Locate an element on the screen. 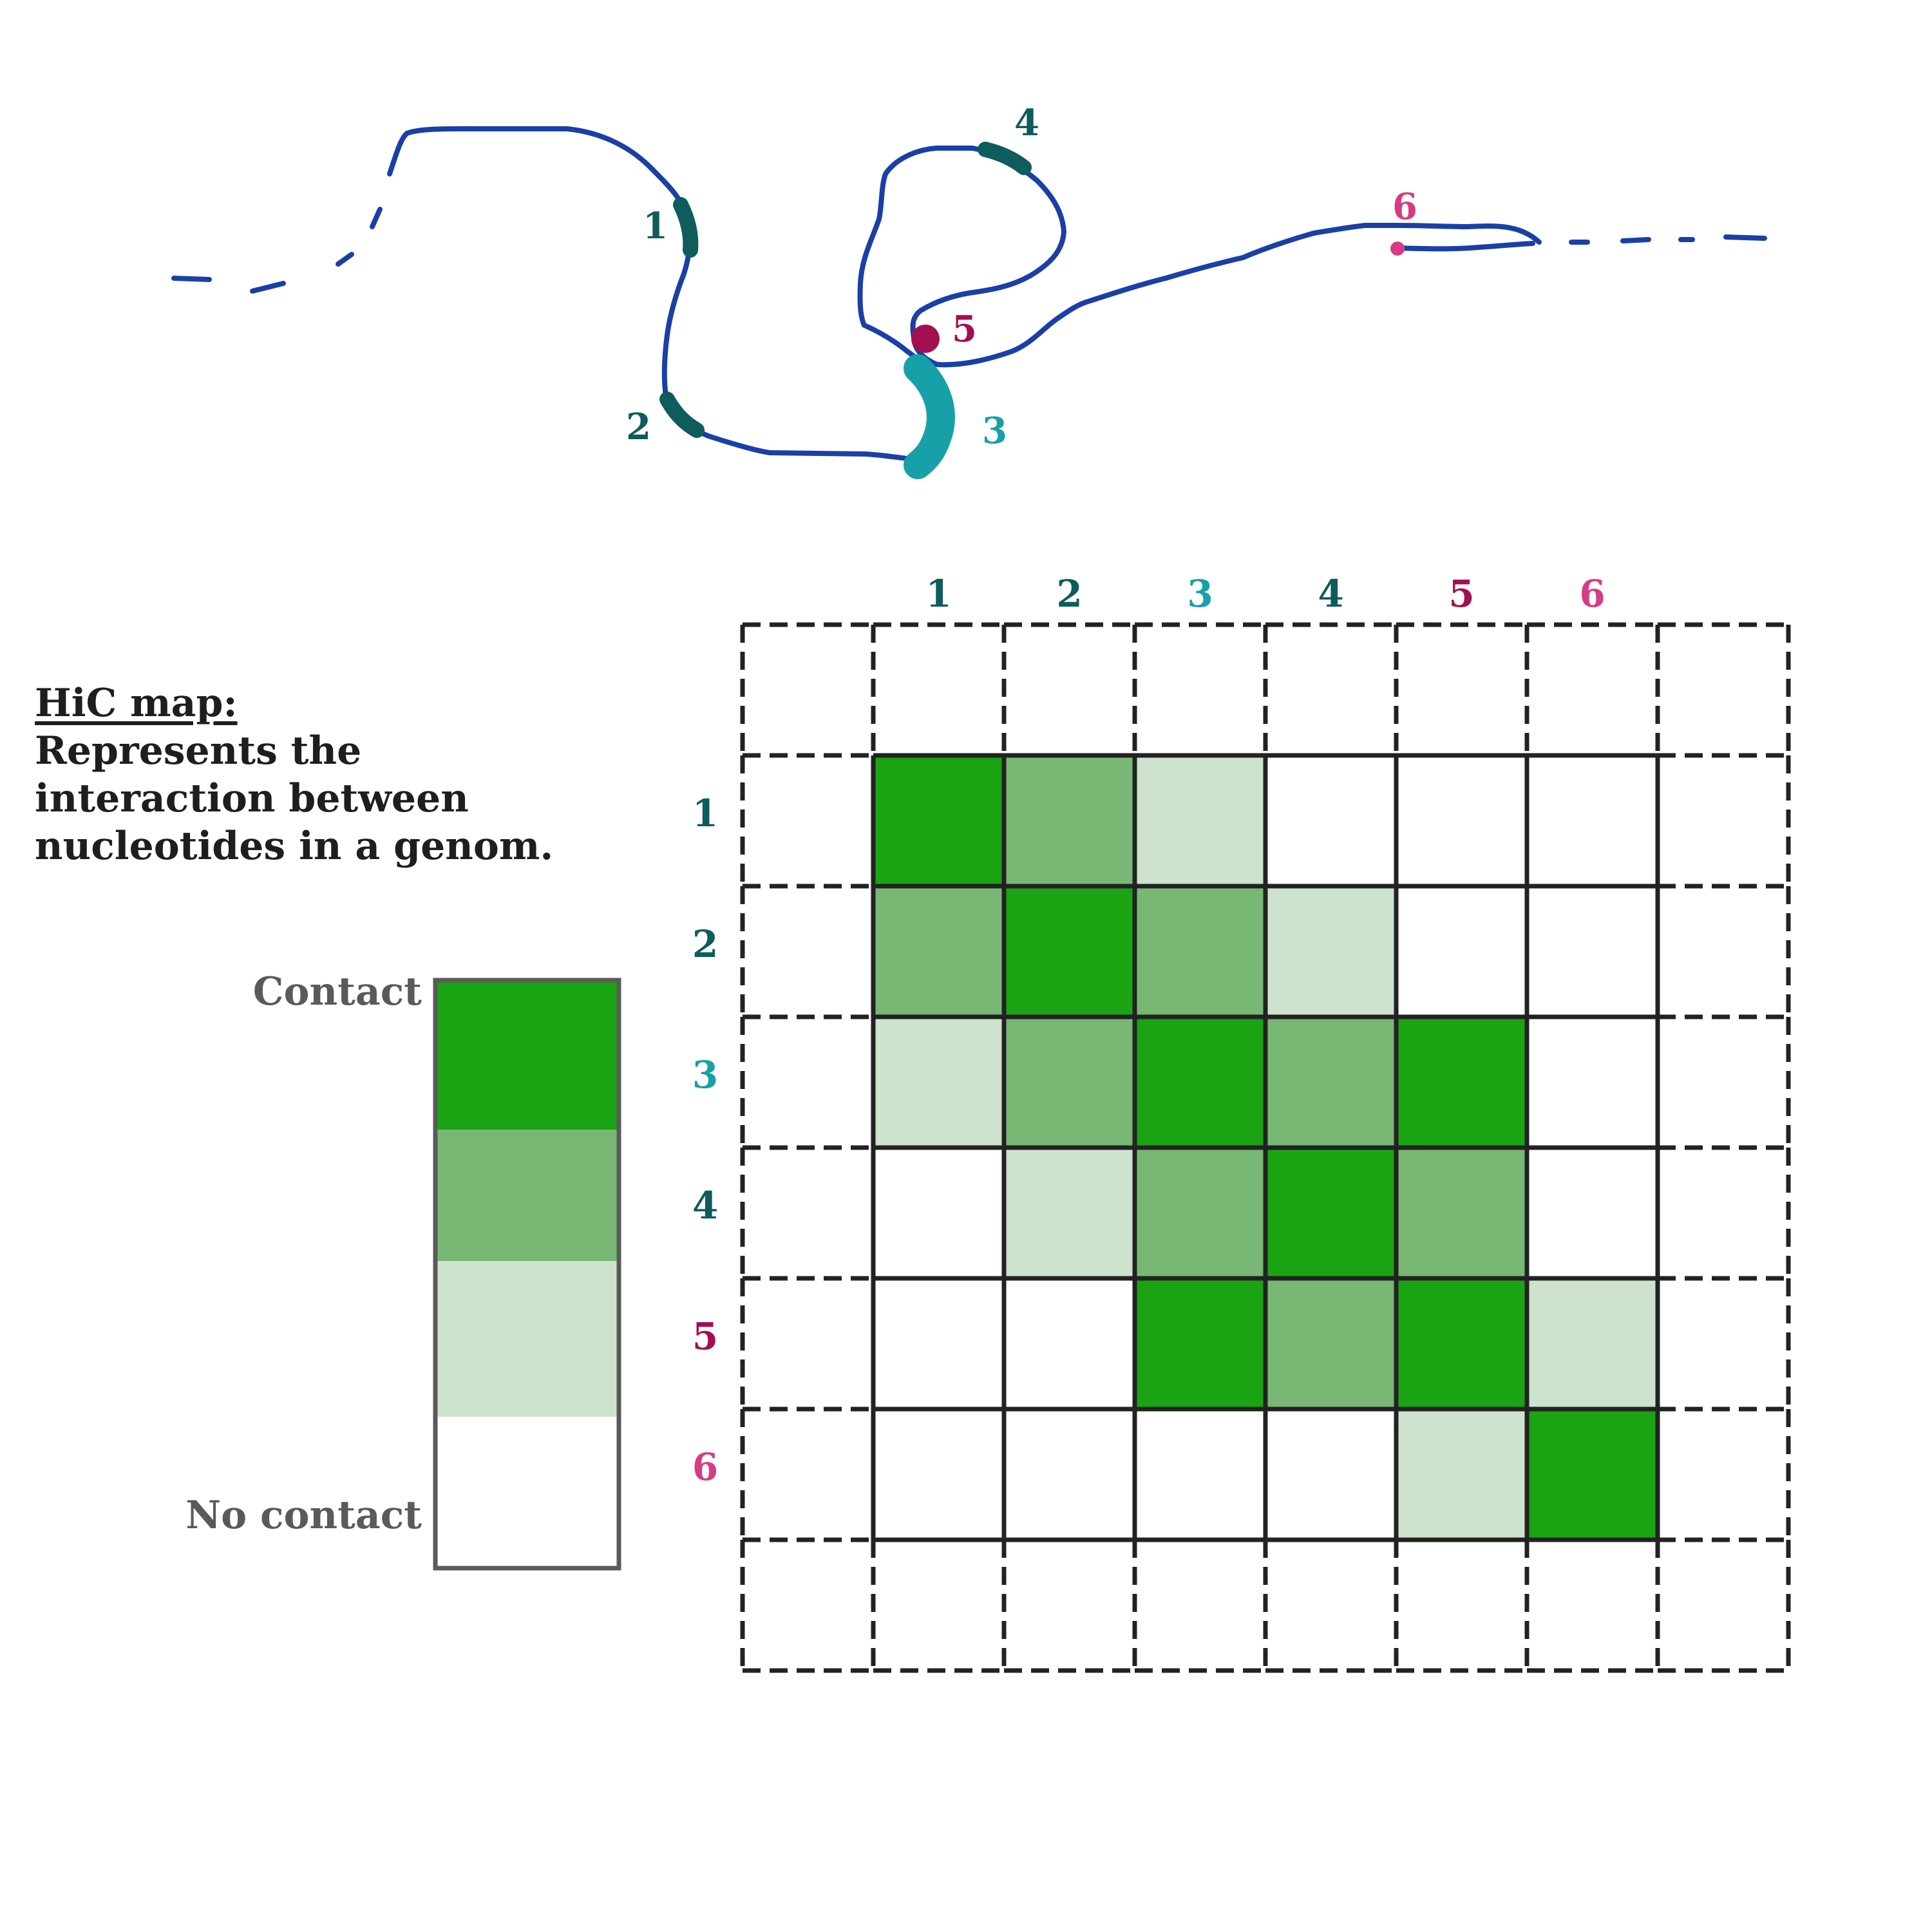 The image size is (1932, 1932). chromatin-fiber is located at coordinates (969, 294).